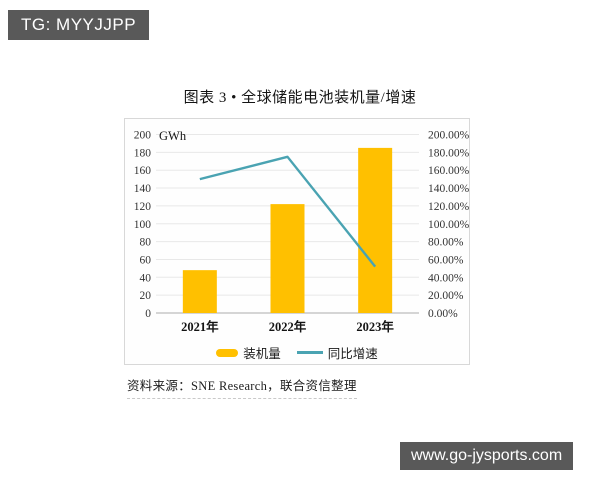  What do you see at coordinates (143, 136) in the screenshot?
I see `left-axis-tick-label: 200` at bounding box center [143, 136].